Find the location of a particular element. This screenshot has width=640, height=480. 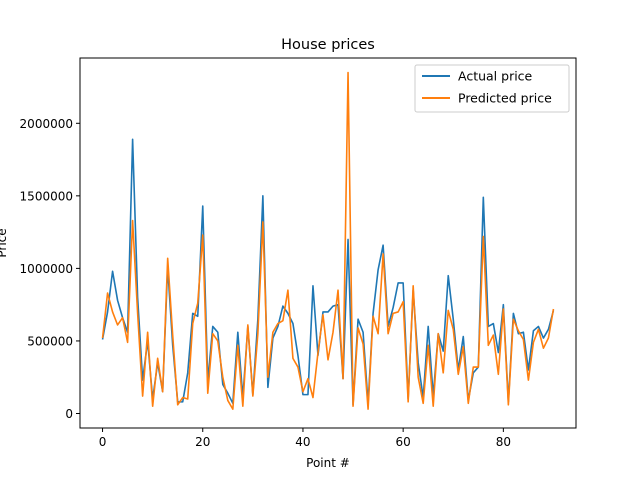

legend: Actual price Predicted price is located at coordinates (492, 88).